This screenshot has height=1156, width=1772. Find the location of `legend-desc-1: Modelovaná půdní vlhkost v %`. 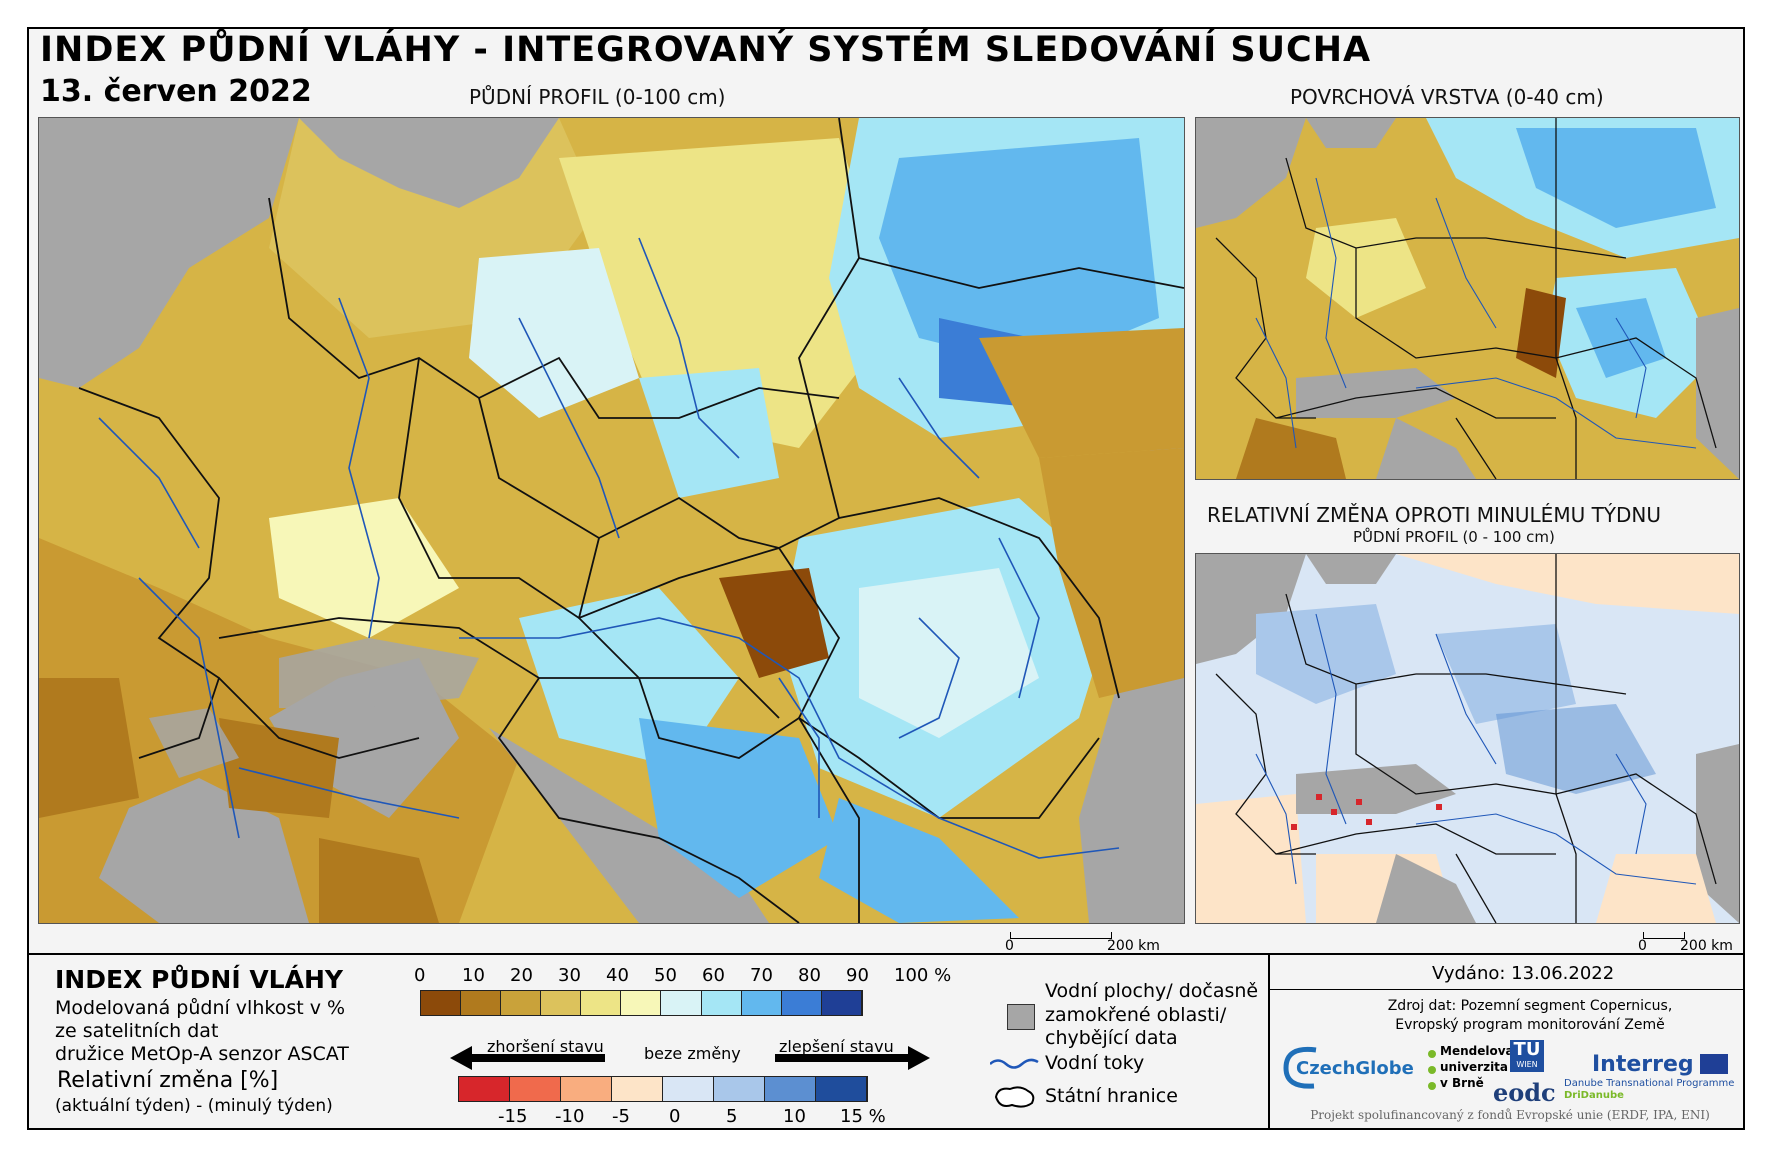

legend-desc-1: Modelovaná půdní vlhkost v % is located at coordinates (200, 1008).